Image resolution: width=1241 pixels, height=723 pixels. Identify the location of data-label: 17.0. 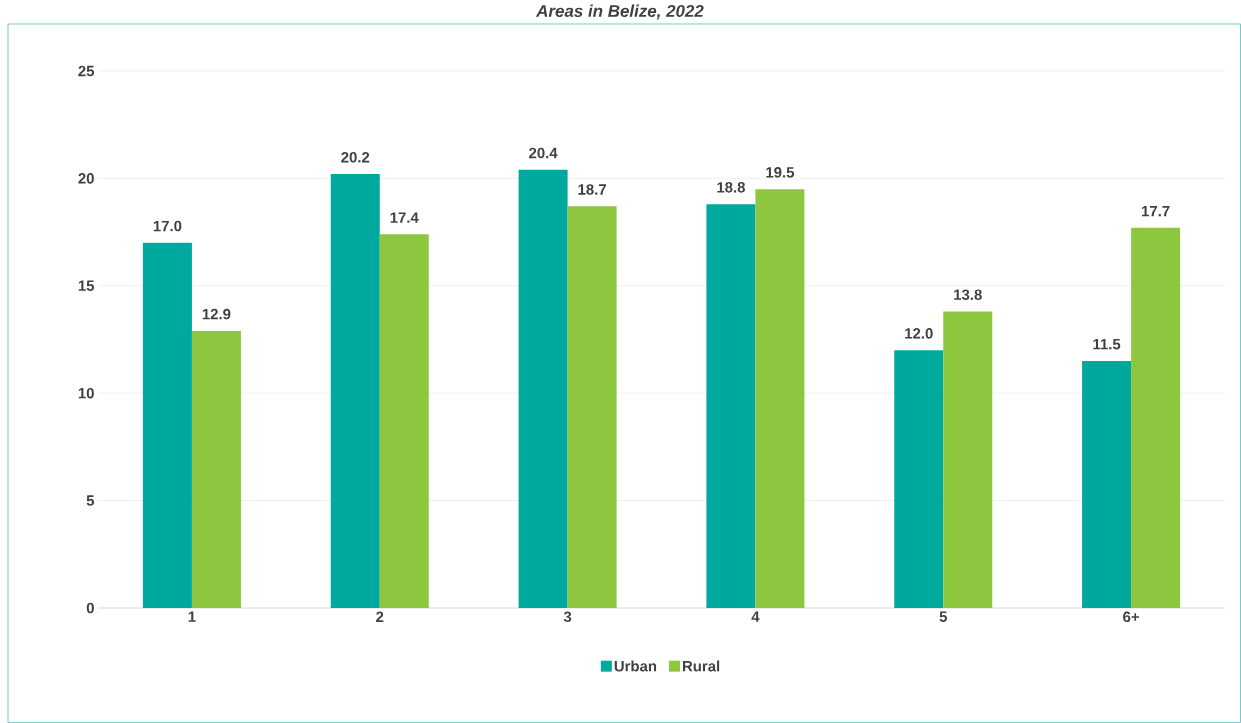
(167, 226).